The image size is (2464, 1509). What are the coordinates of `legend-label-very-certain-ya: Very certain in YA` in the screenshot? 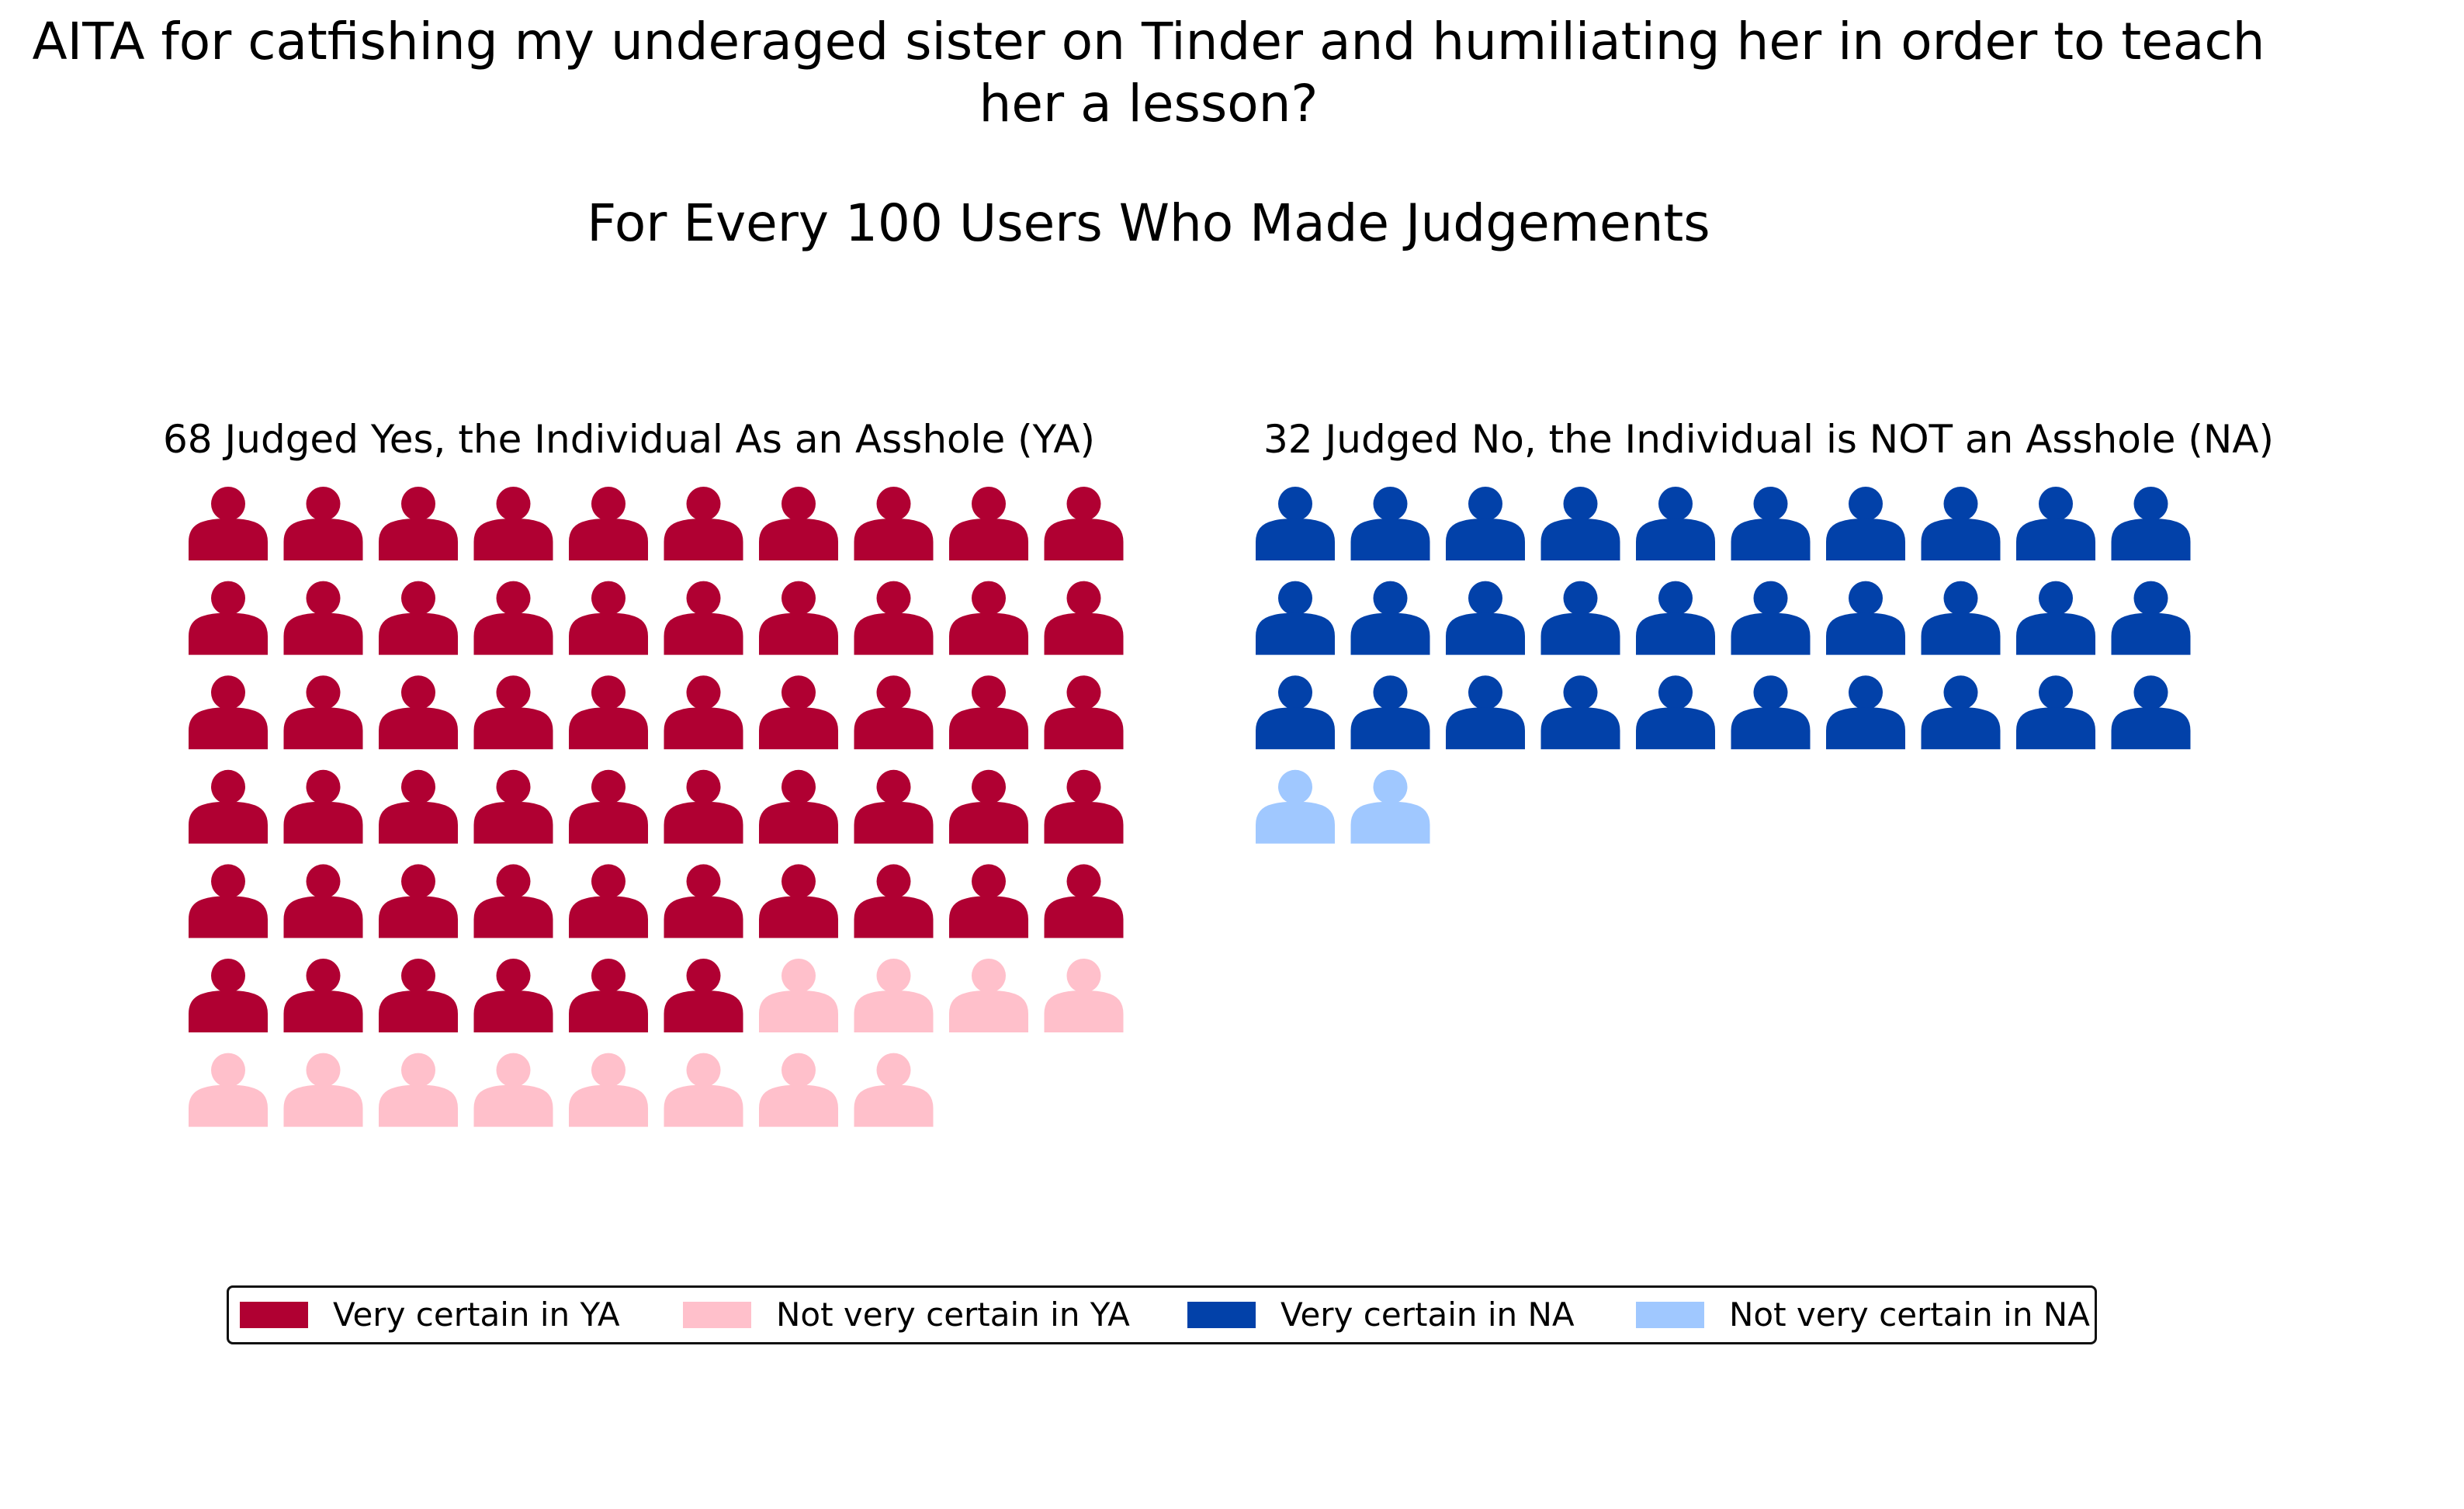 It's located at (477, 1315).